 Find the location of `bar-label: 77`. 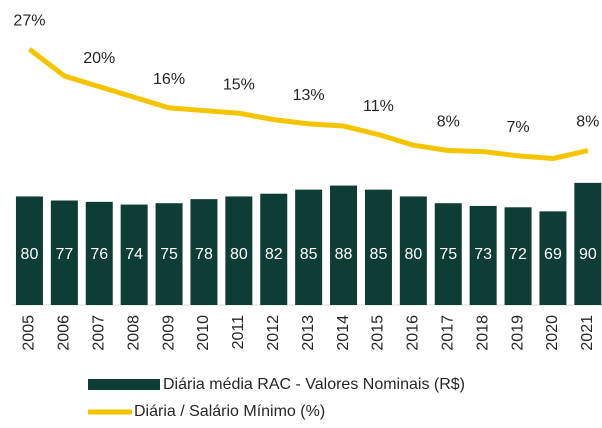

bar-label: 77 is located at coordinates (64, 254).